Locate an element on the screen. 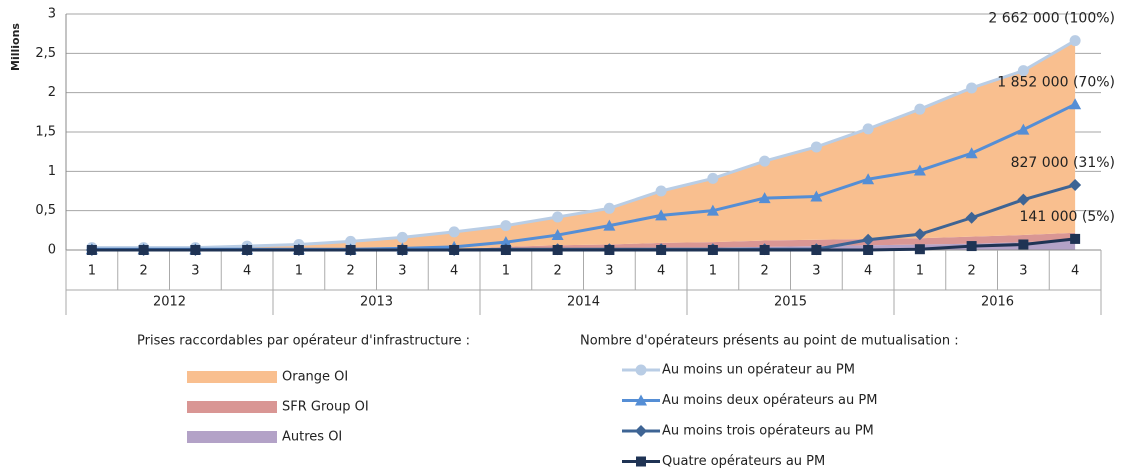 This screenshot has height=469, width=1121. x-group-label: 2012 is located at coordinates (169, 302).